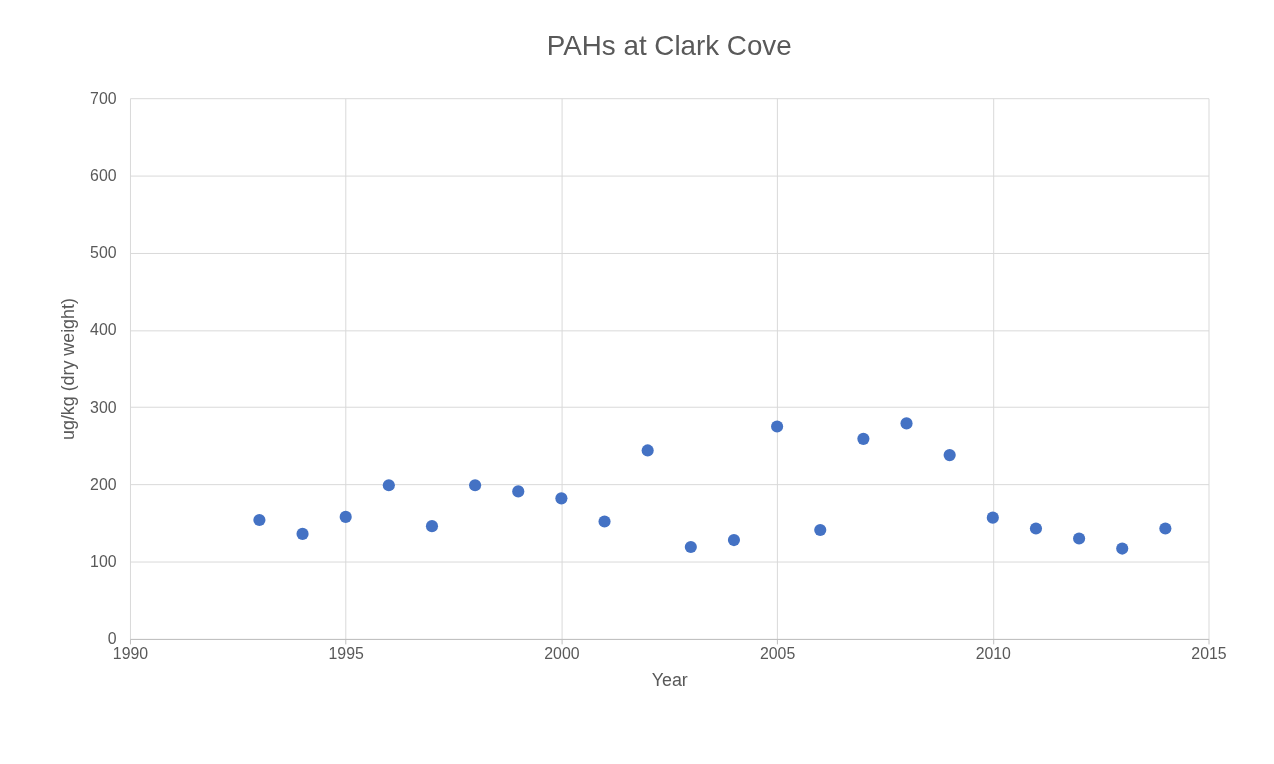 This screenshot has width=1274, height=764. What do you see at coordinates (1209, 654) in the screenshot?
I see `x-tick-label: 2015` at bounding box center [1209, 654].